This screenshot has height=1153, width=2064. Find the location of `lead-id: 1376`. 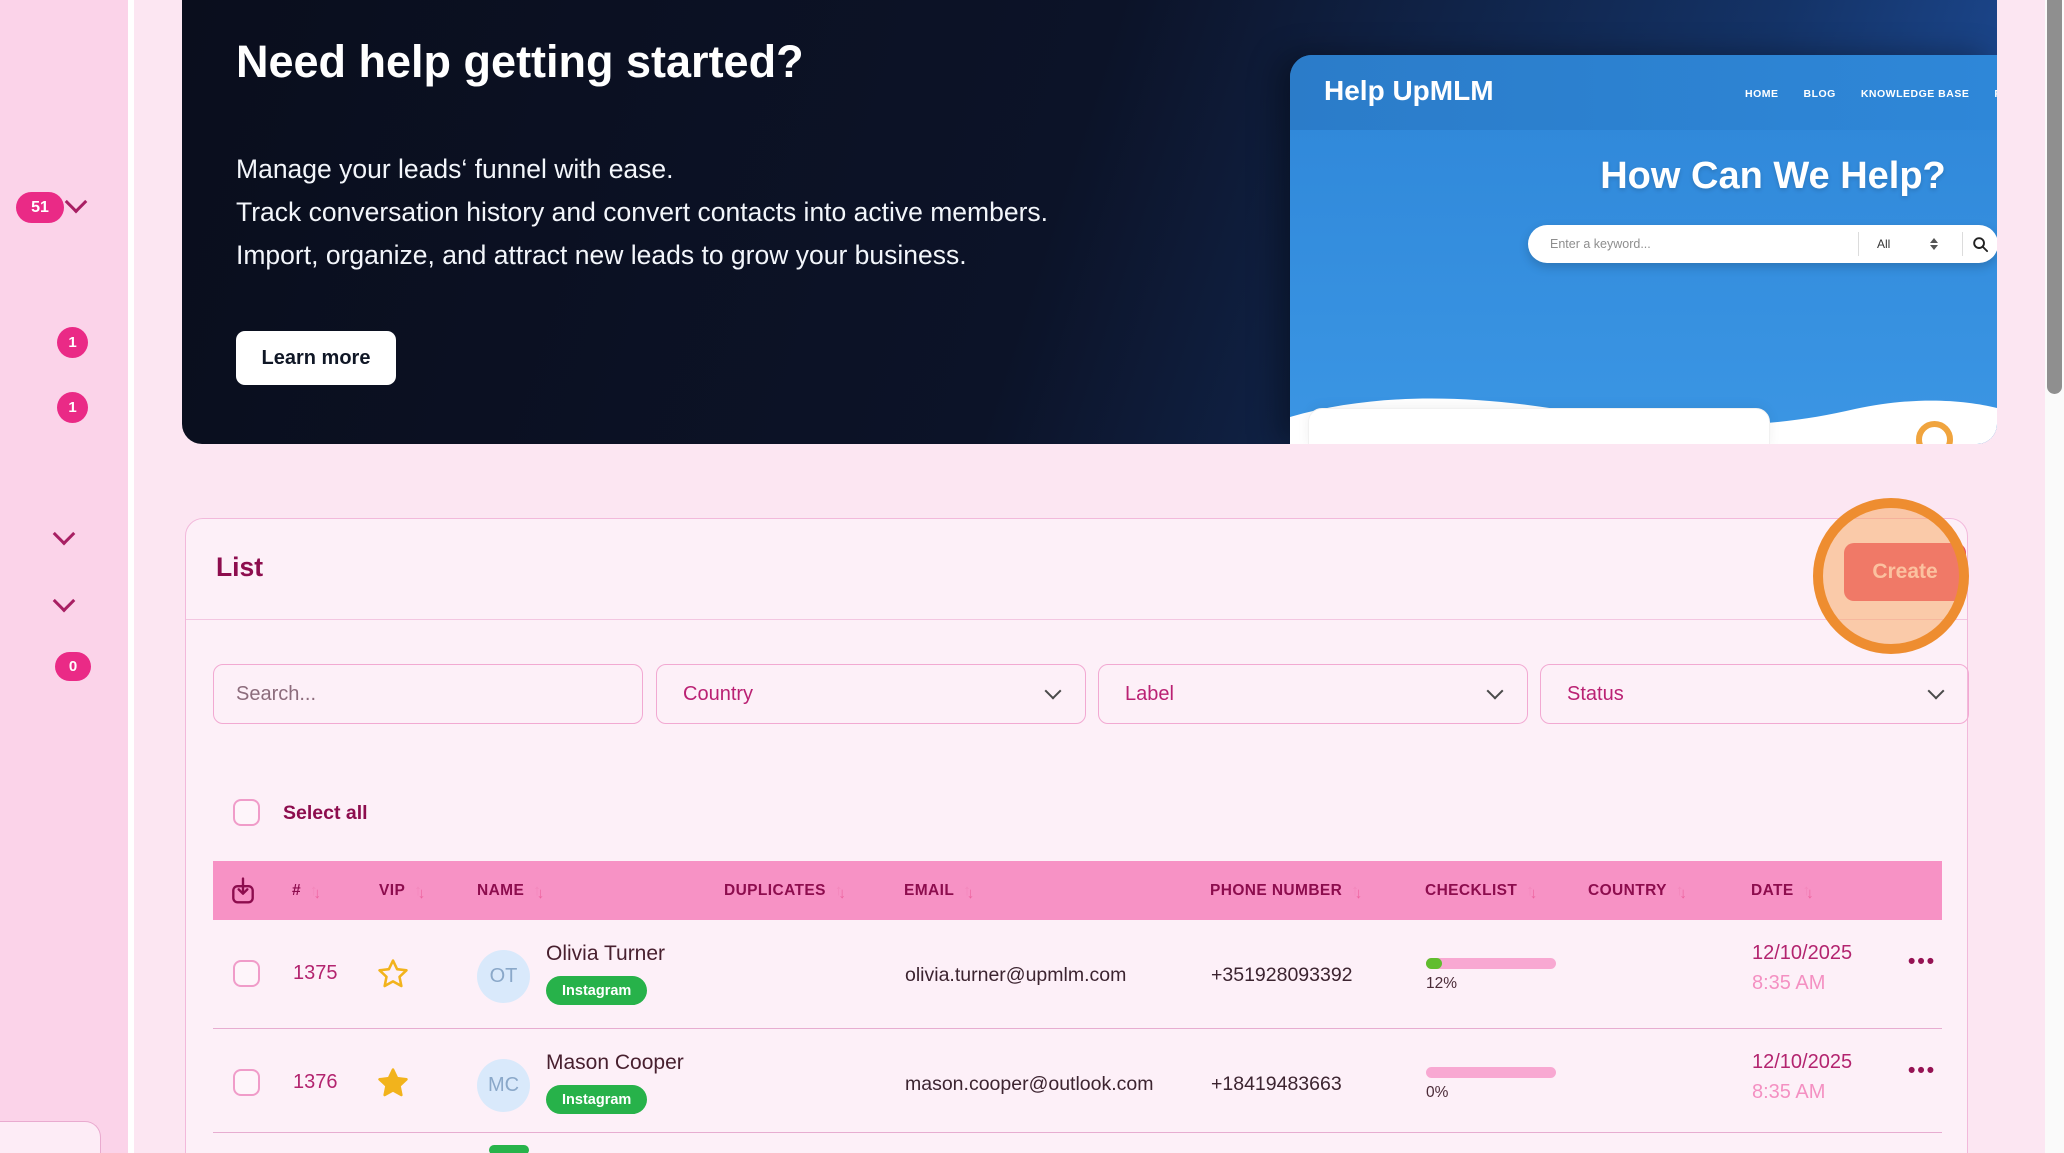

lead-id: 1376 is located at coordinates (315, 1082).